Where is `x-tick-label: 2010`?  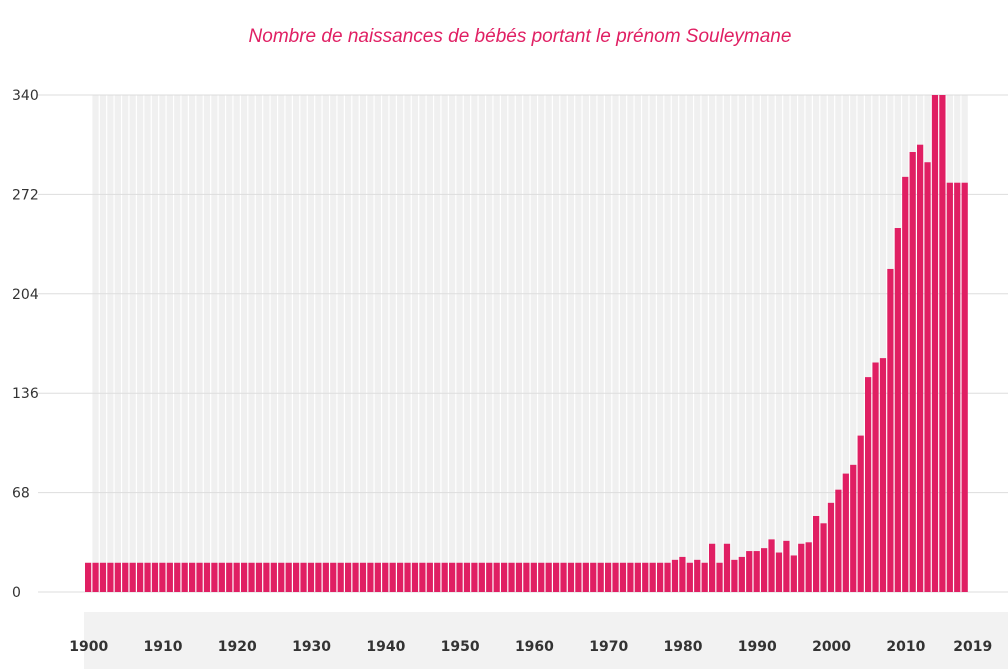 x-tick-label: 2010 is located at coordinates (905, 647).